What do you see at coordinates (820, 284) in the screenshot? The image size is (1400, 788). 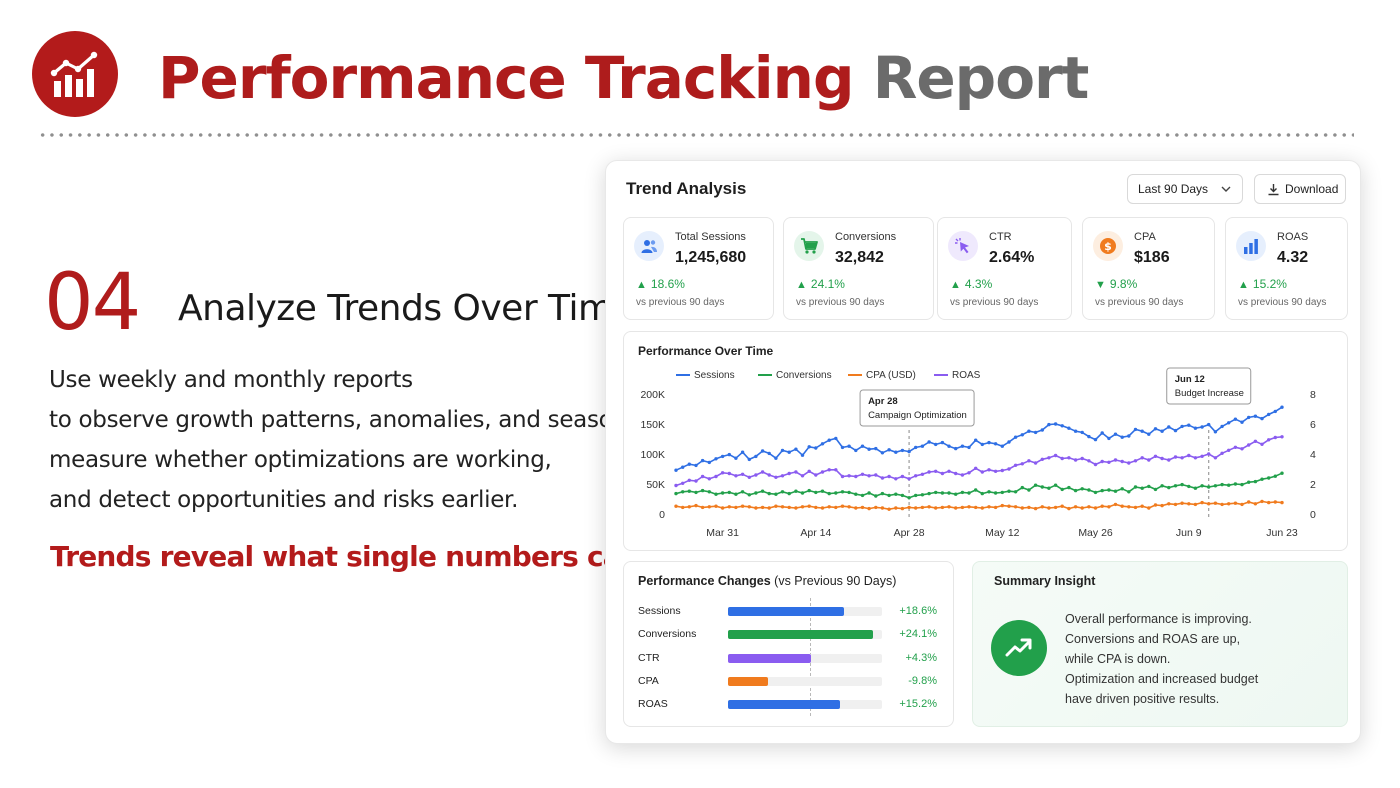 I see `kpi-change: ▲ 24.1%` at bounding box center [820, 284].